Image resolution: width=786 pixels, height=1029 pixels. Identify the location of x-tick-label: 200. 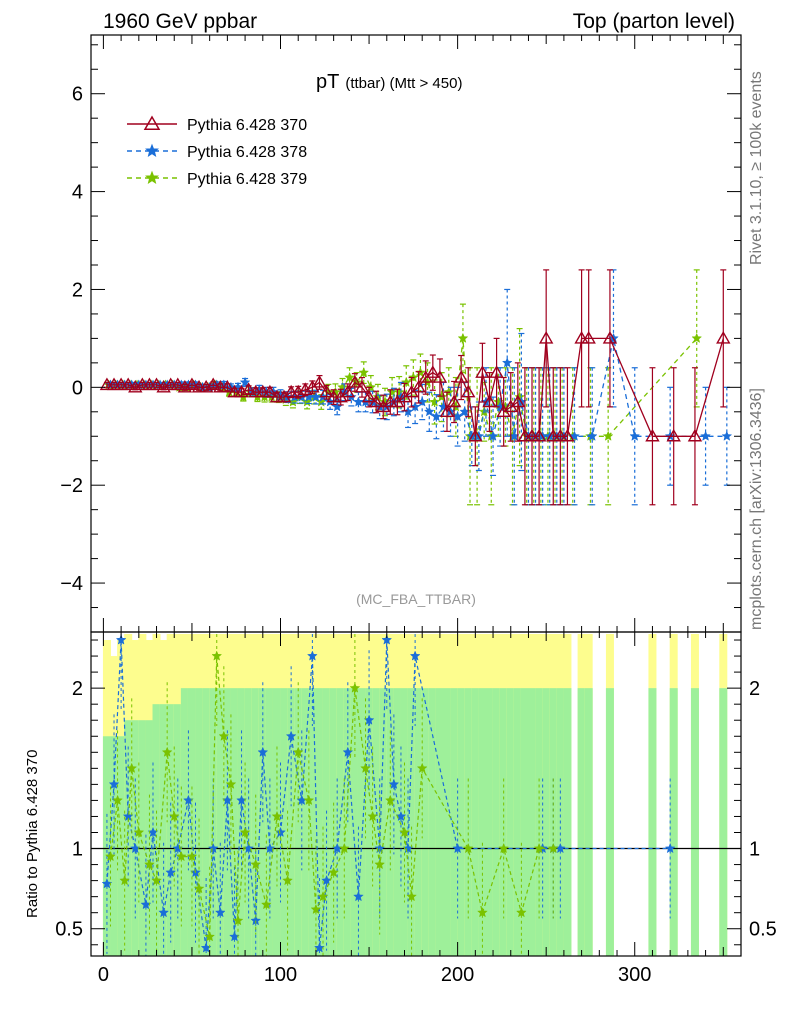
(457, 975).